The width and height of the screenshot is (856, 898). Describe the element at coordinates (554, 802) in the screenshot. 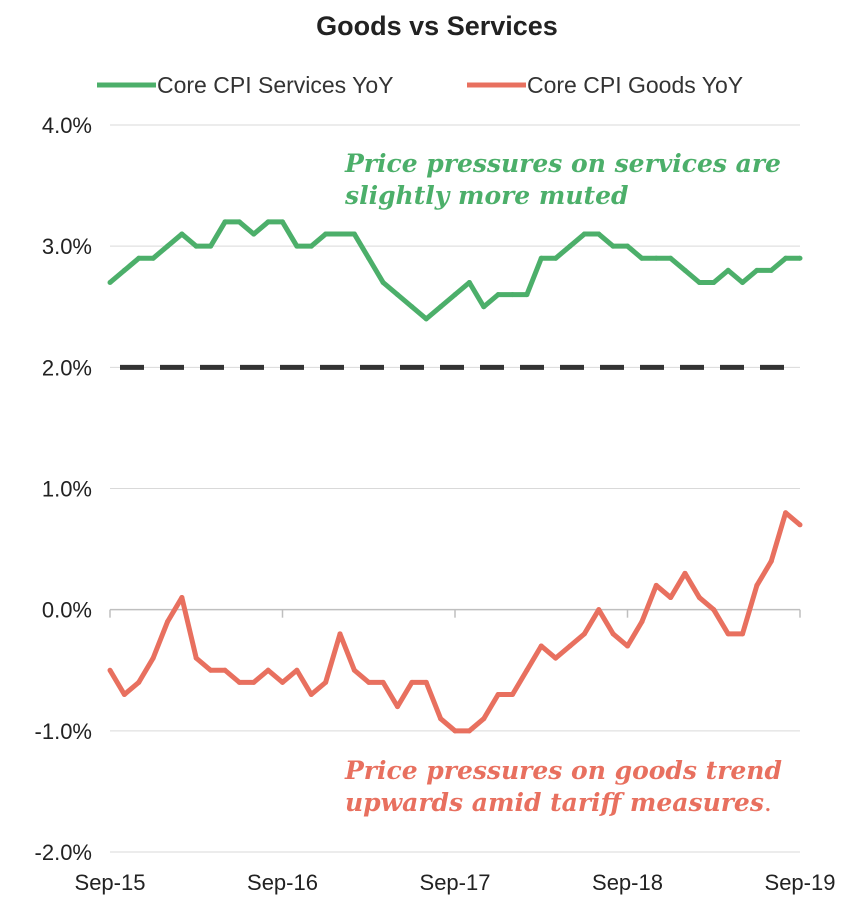

I see `annotation-goods-line-2-text: upwards amid tariff measures` at that location.